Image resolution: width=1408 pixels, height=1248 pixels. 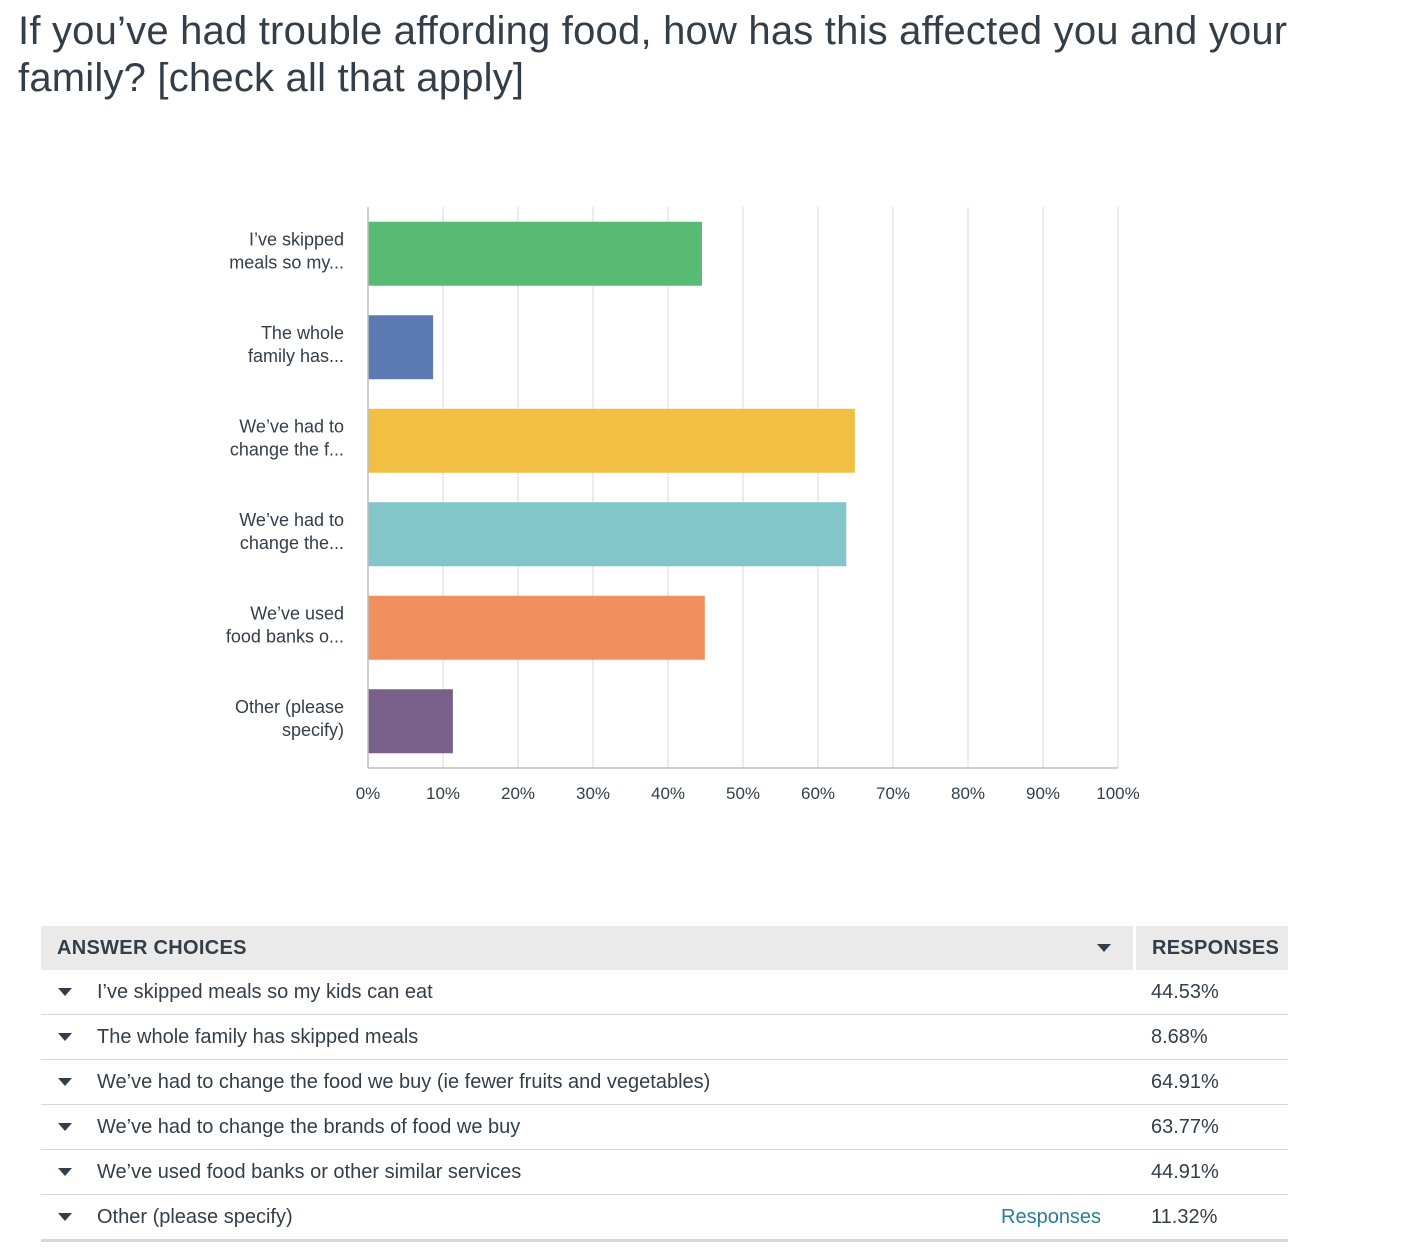 What do you see at coordinates (664, 1037) in the screenshot?
I see `table-row: The whole family has skipped meals 8.68%` at bounding box center [664, 1037].